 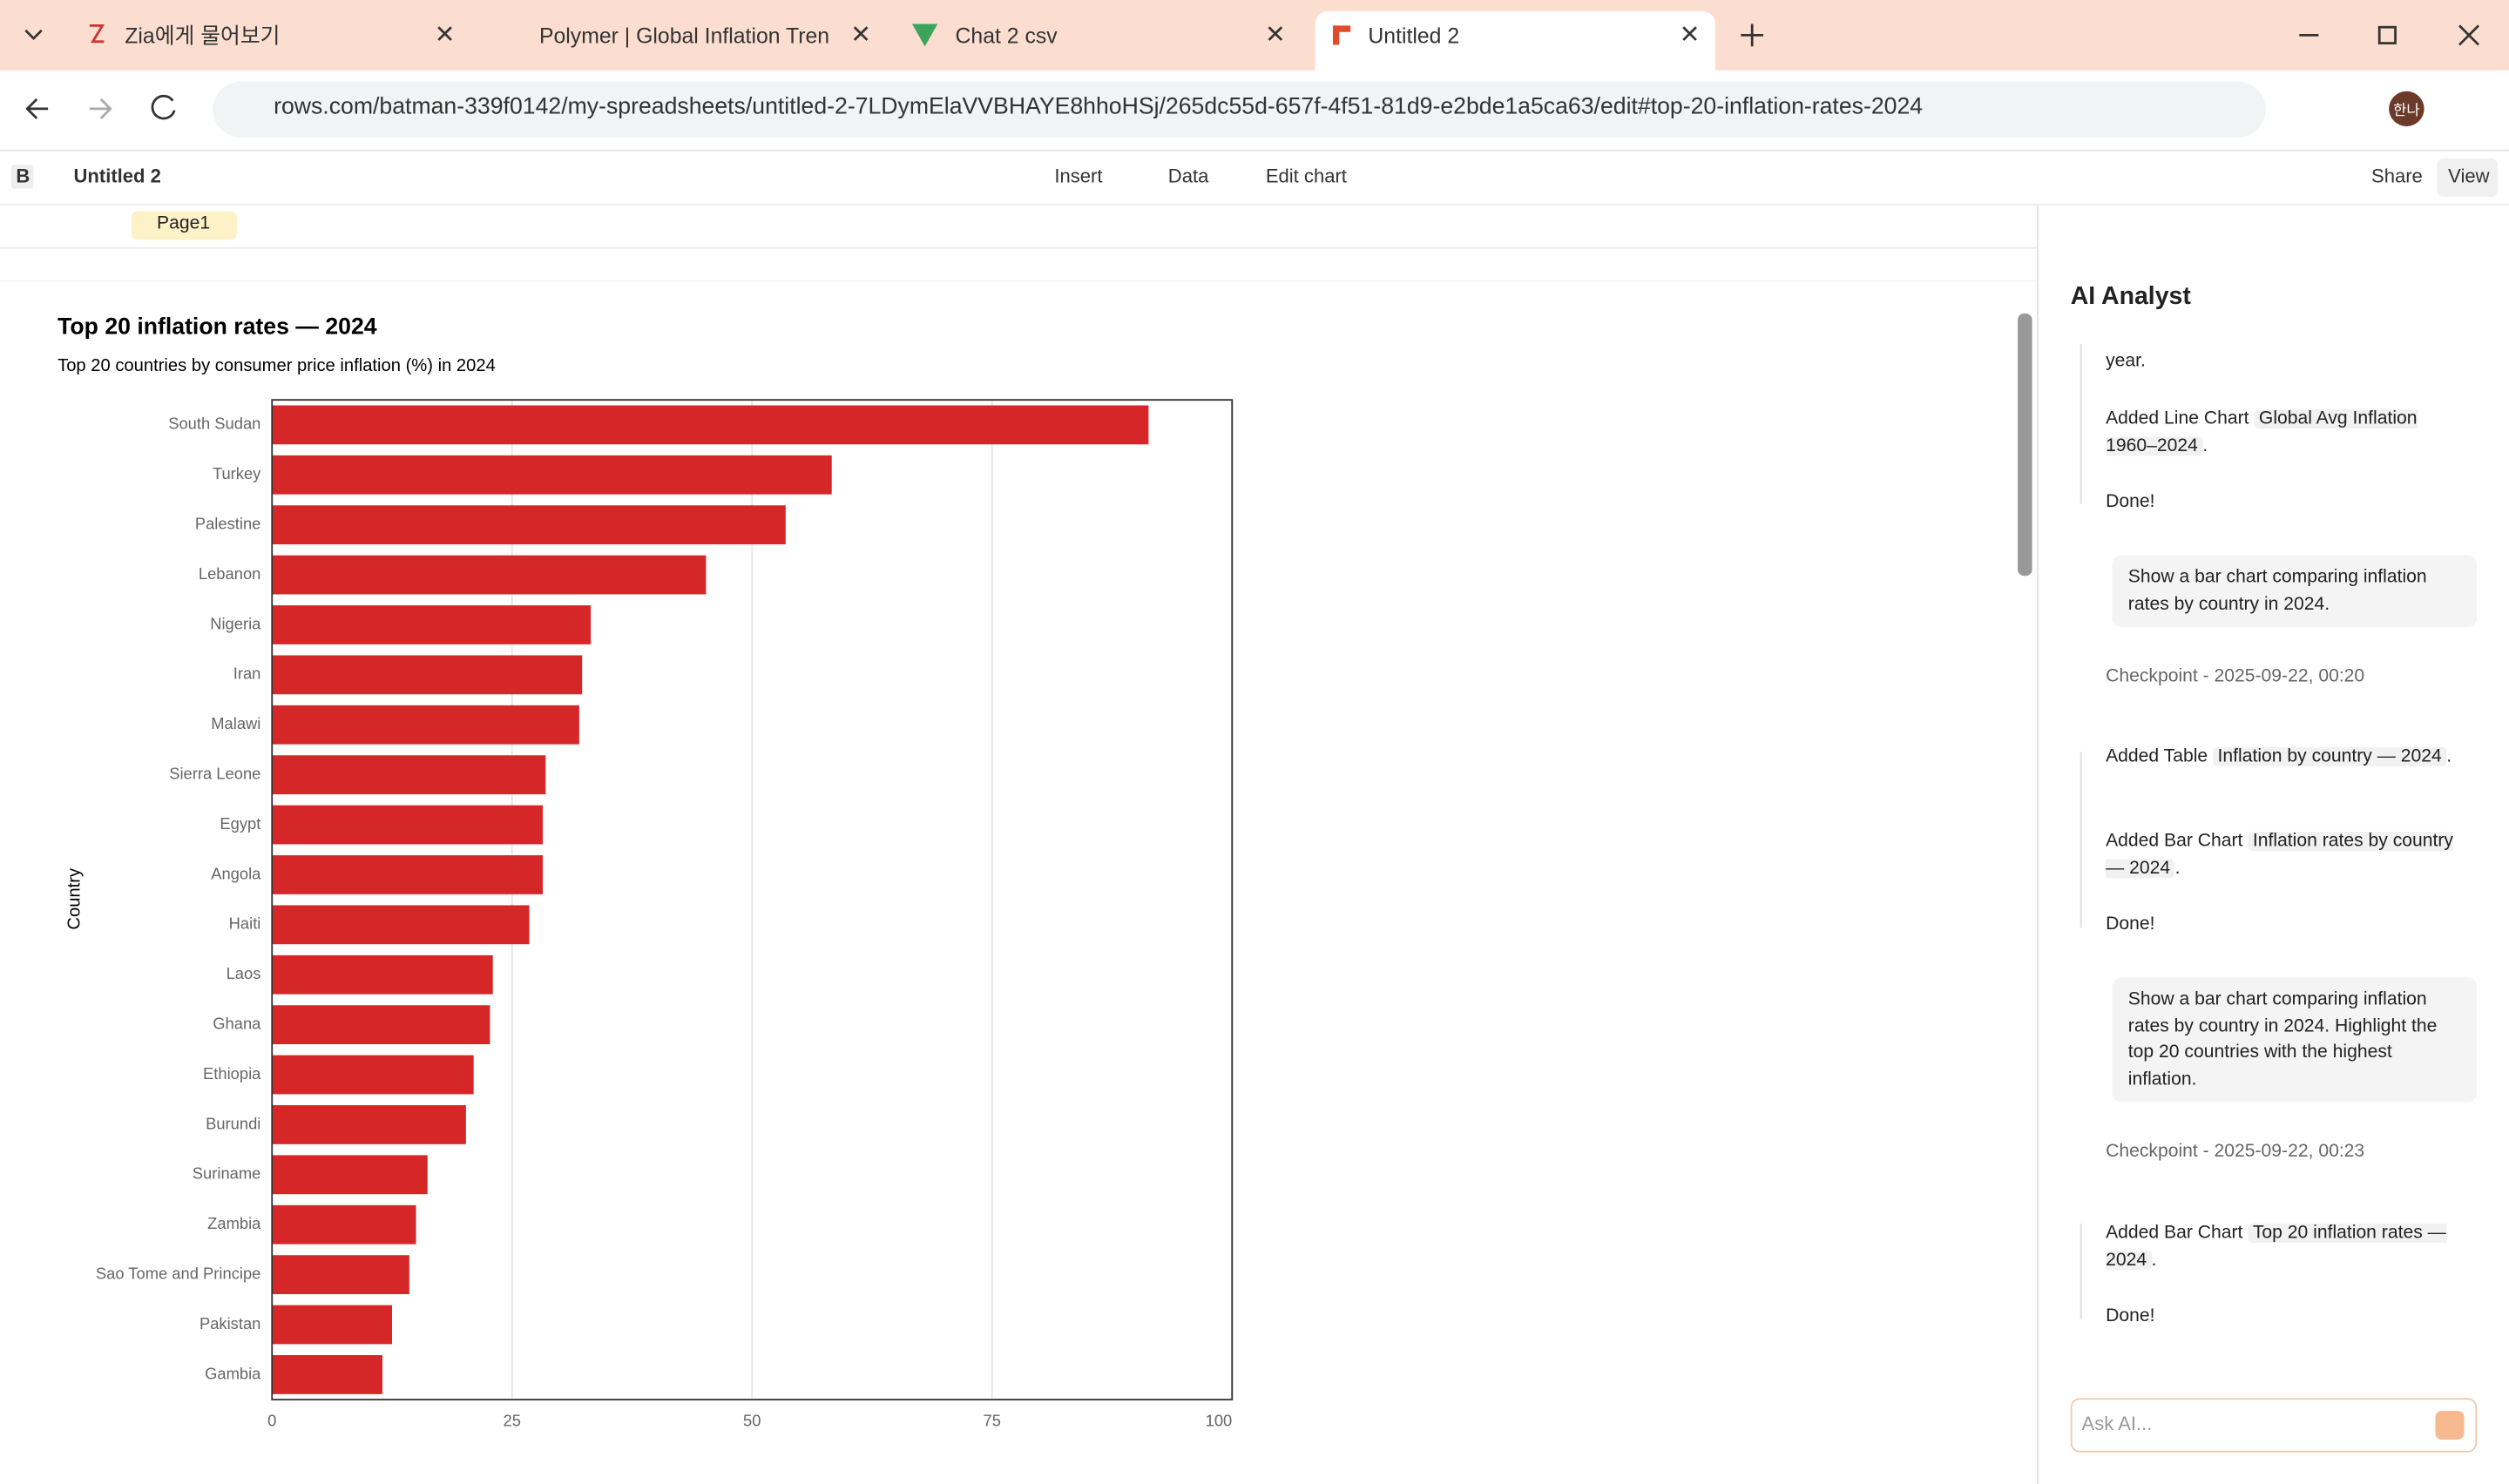 I want to click on y-tick-label: Ghana, so click(x=237, y=1023).